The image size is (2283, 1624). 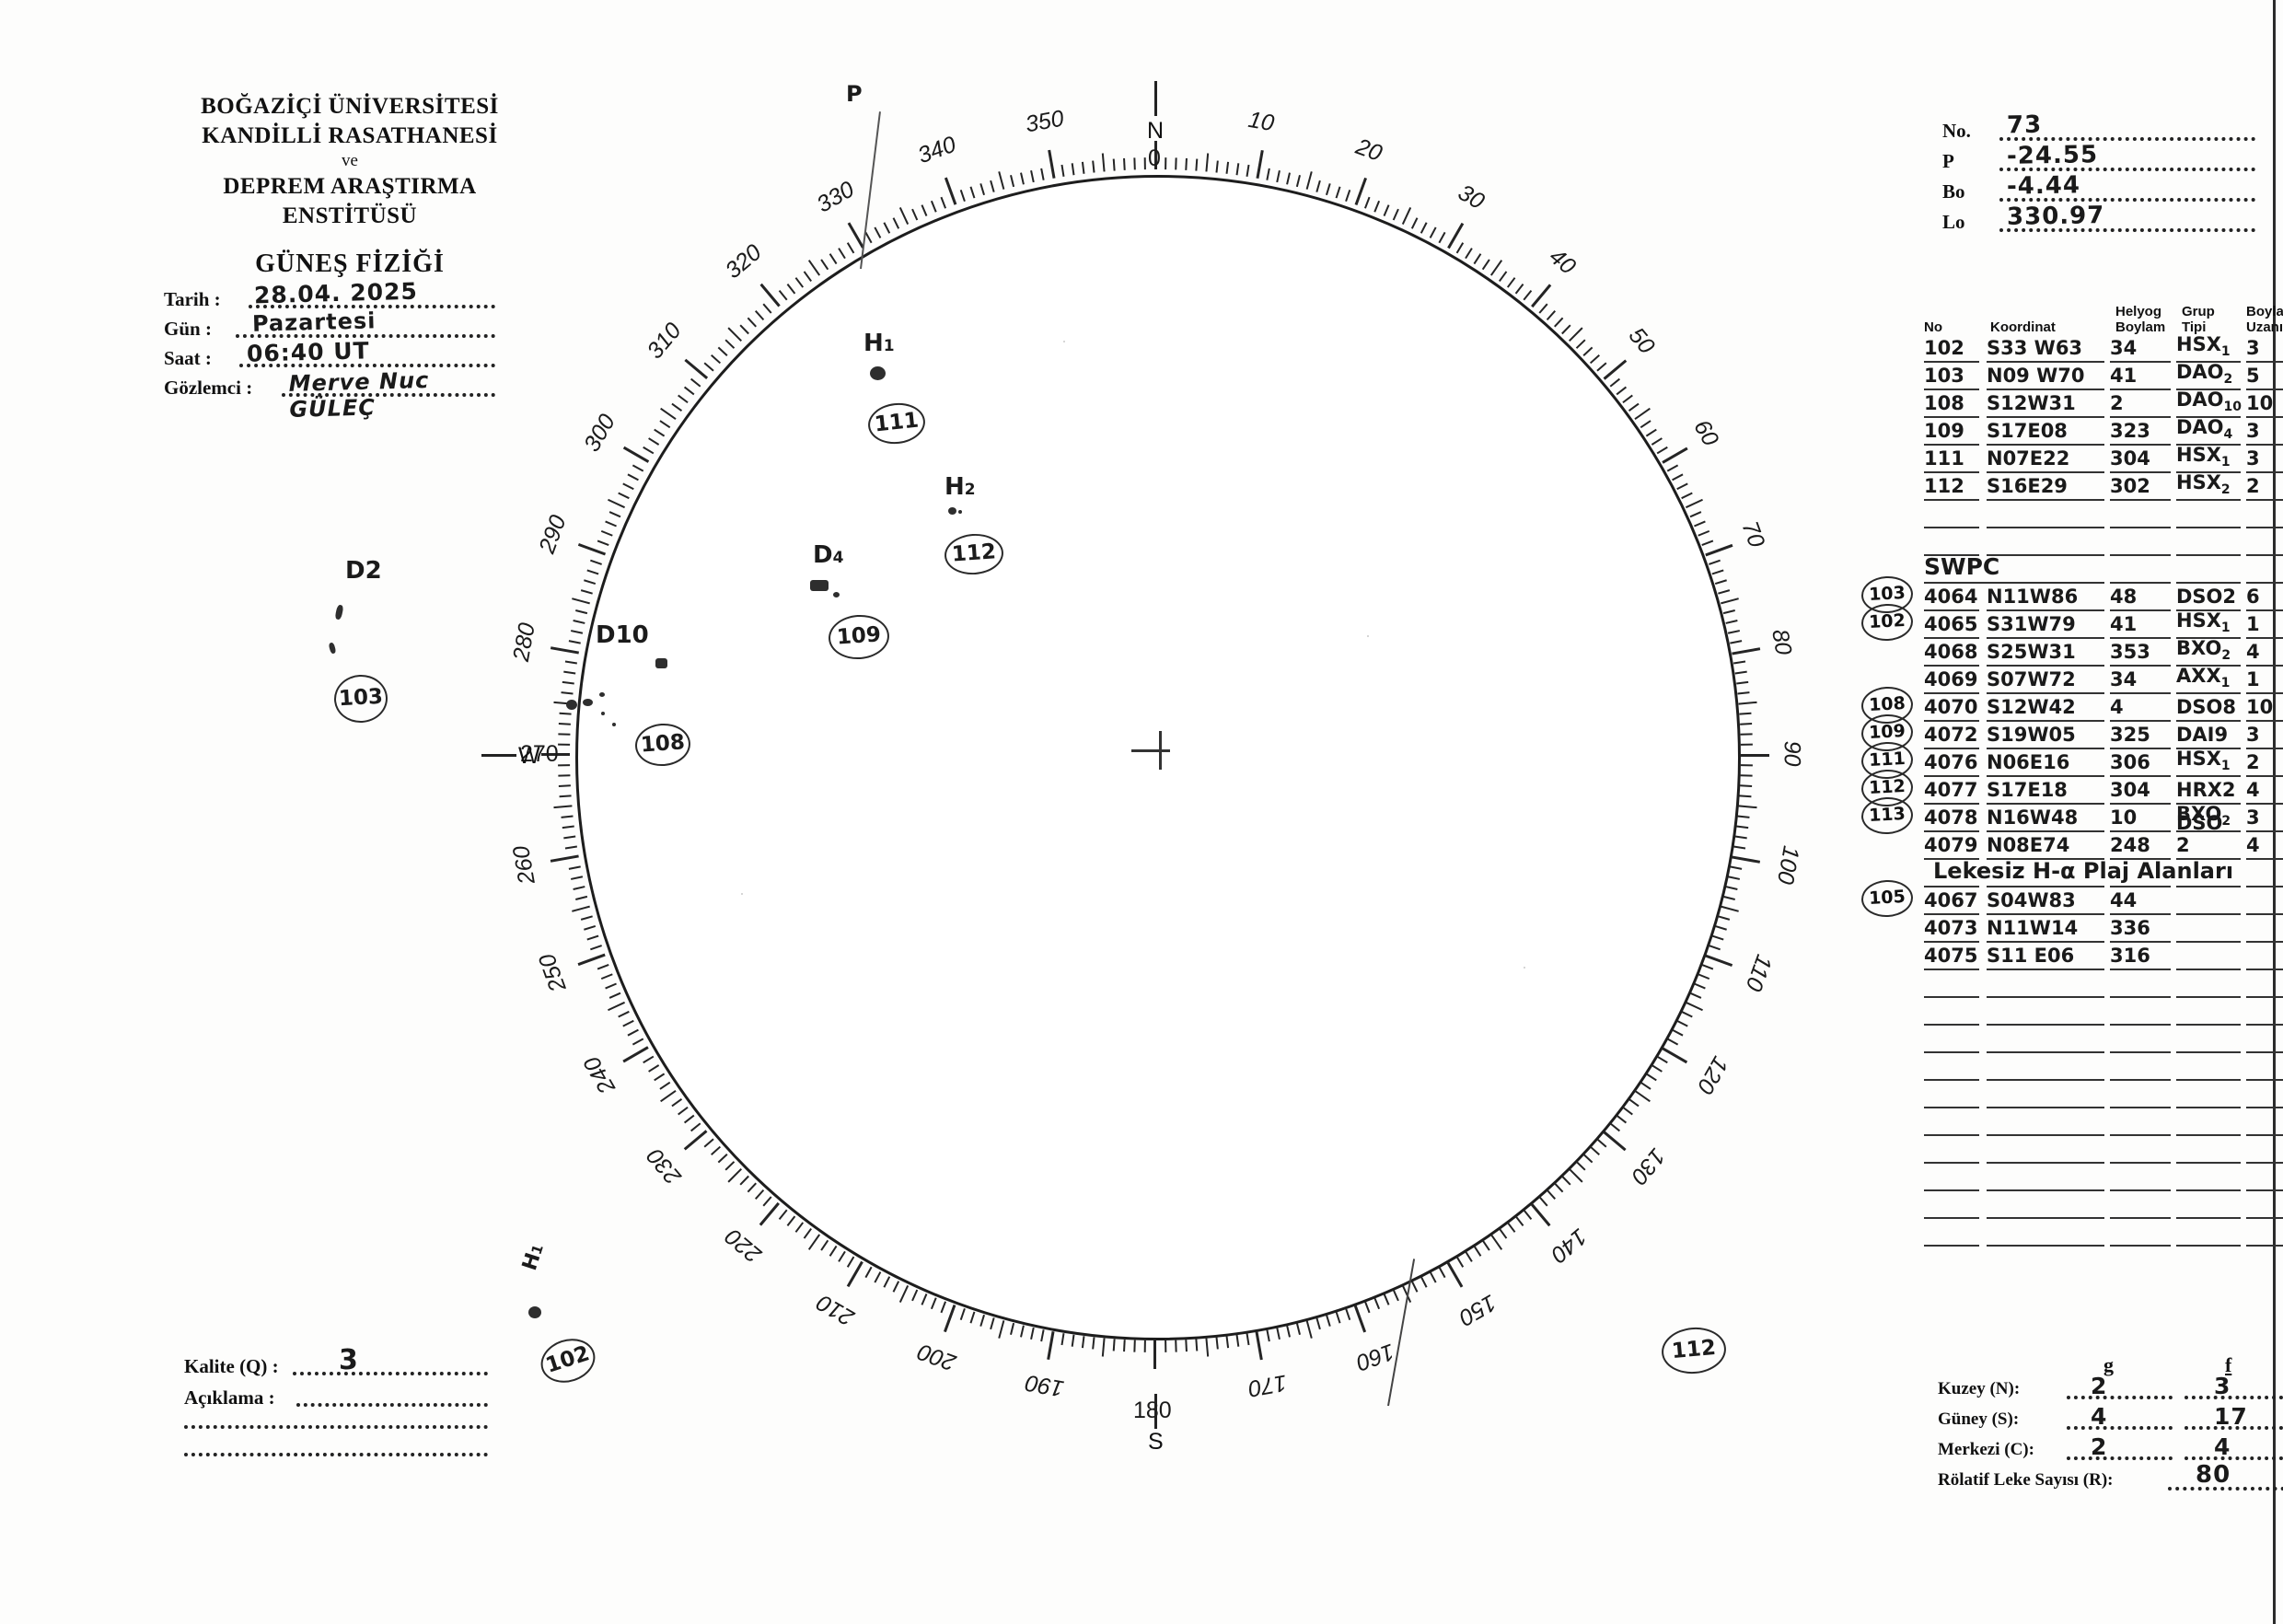 I want to click on merkezi-f-value: 4, so click(x=2223, y=1446).